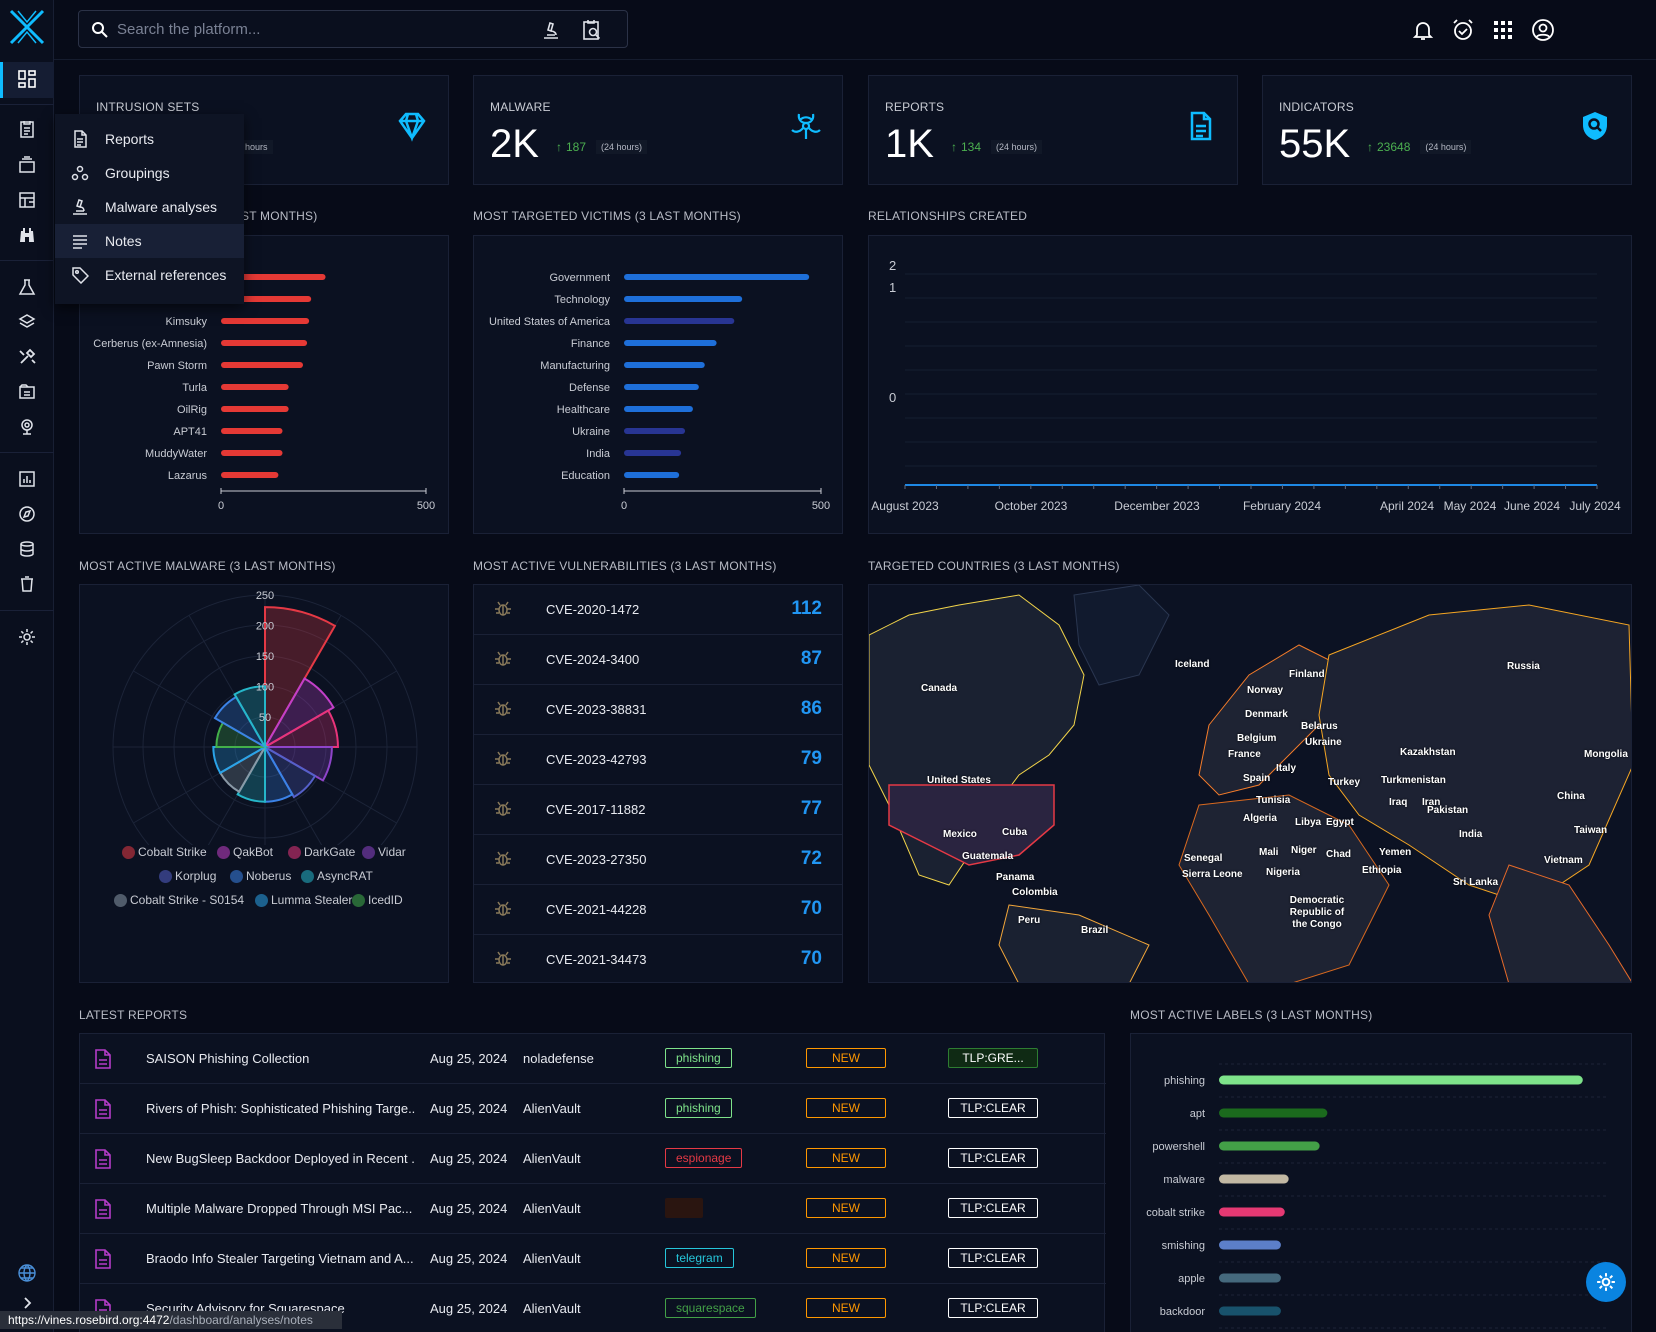 The width and height of the screenshot is (1656, 1332). What do you see at coordinates (27, 79) in the screenshot?
I see `dashboard-icon` at bounding box center [27, 79].